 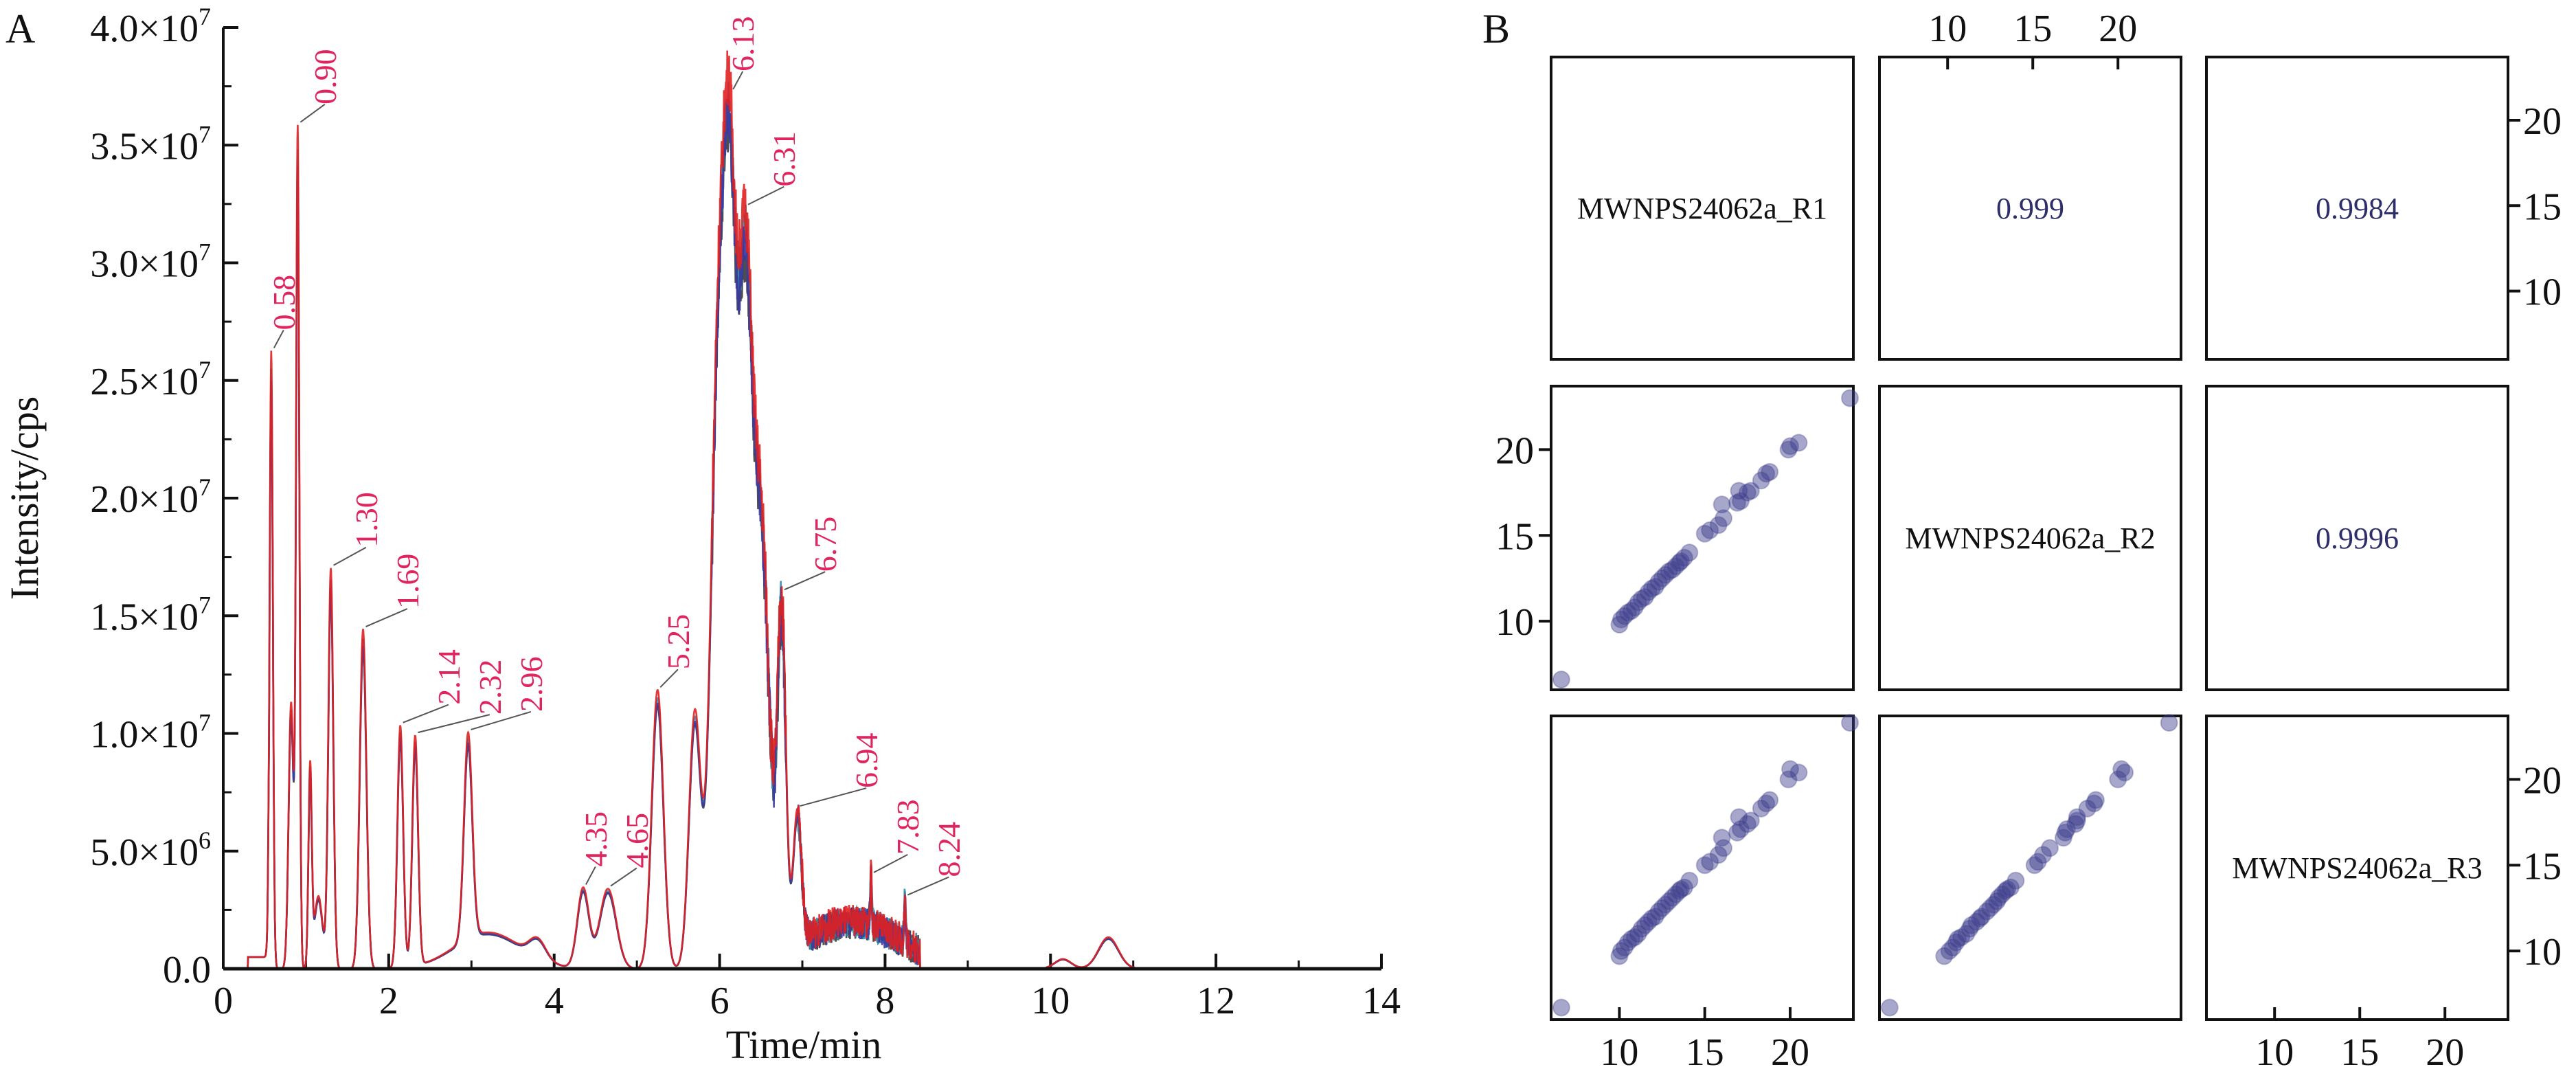 I want to click on peak-label: 2.32, so click(x=490, y=687).